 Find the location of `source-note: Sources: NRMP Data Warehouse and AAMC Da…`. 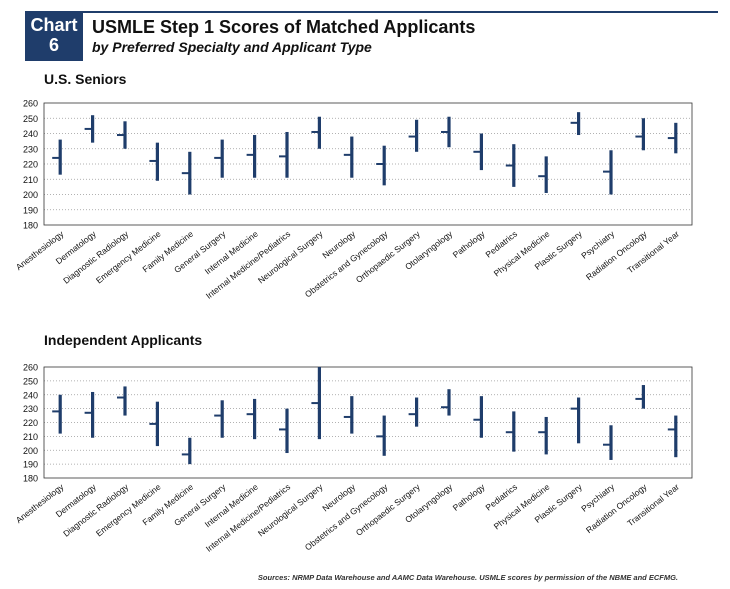

source-note: Sources: NRMP Data Warehouse and AAMC Da… is located at coordinates (467, 577).